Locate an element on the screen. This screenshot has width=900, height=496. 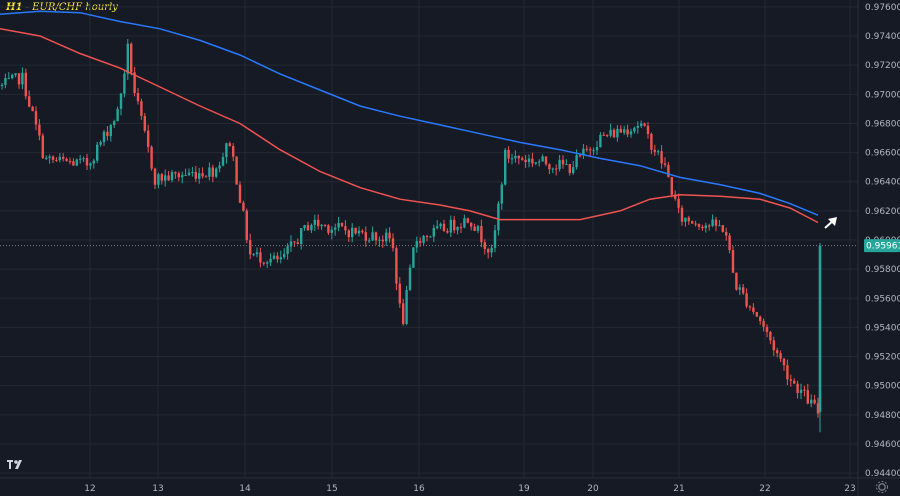
x-tick-label: 13 is located at coordinates (157, 489).